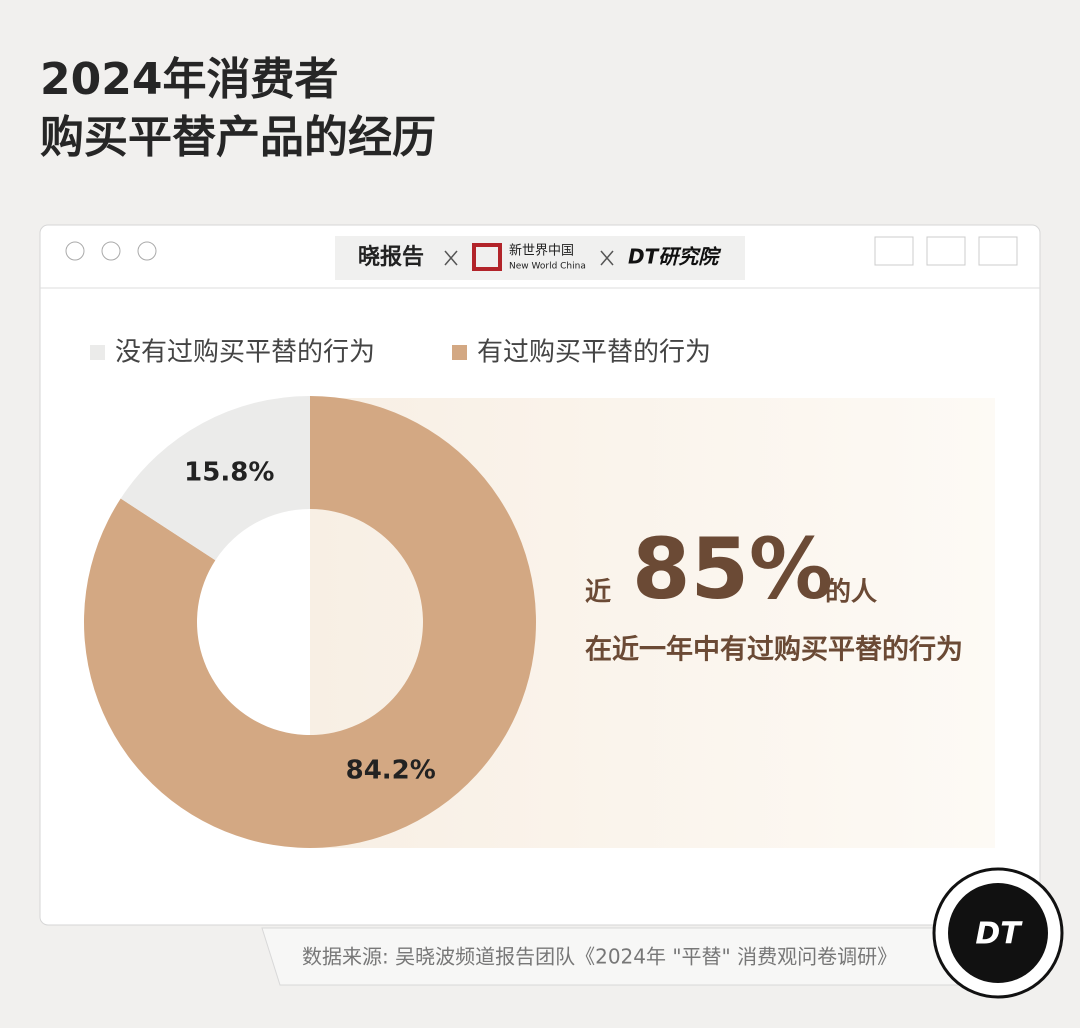  I want to click on annotation: 在近一年中有过购买平替的行为, so click(774, 650).